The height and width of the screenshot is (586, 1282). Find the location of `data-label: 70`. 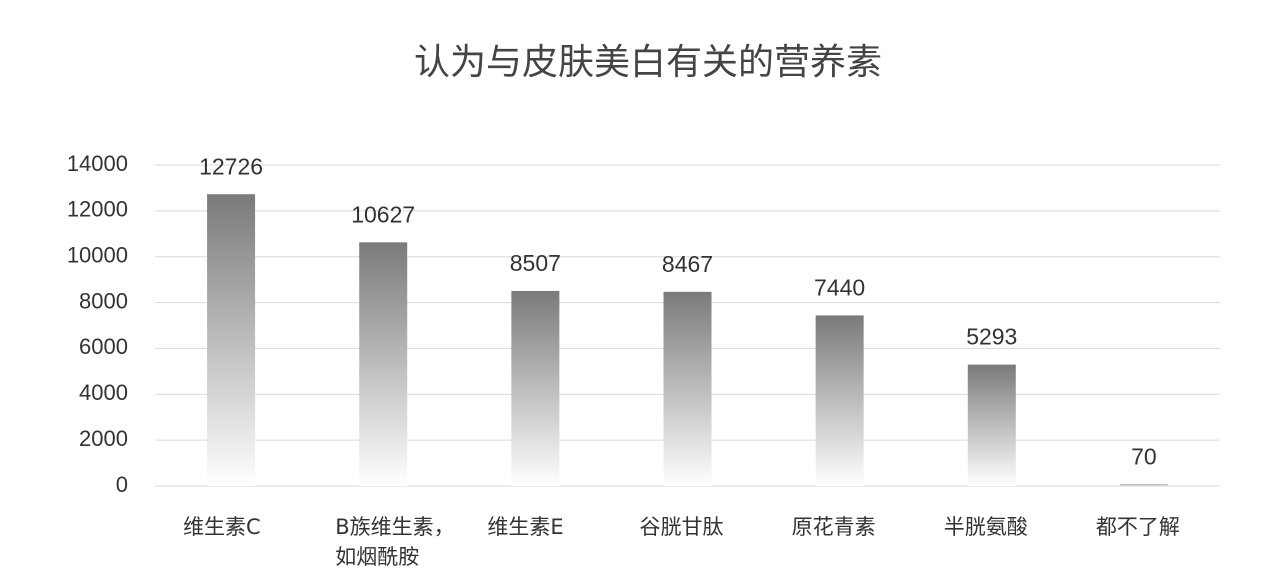

data-label: 70 is located at coordinates (1144, 456).